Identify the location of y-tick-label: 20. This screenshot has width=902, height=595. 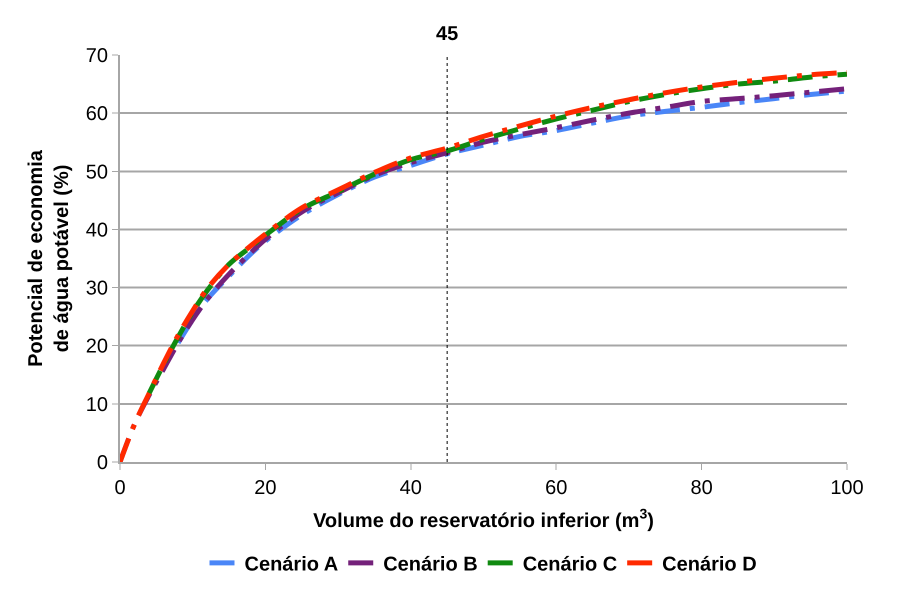
(97, 347).